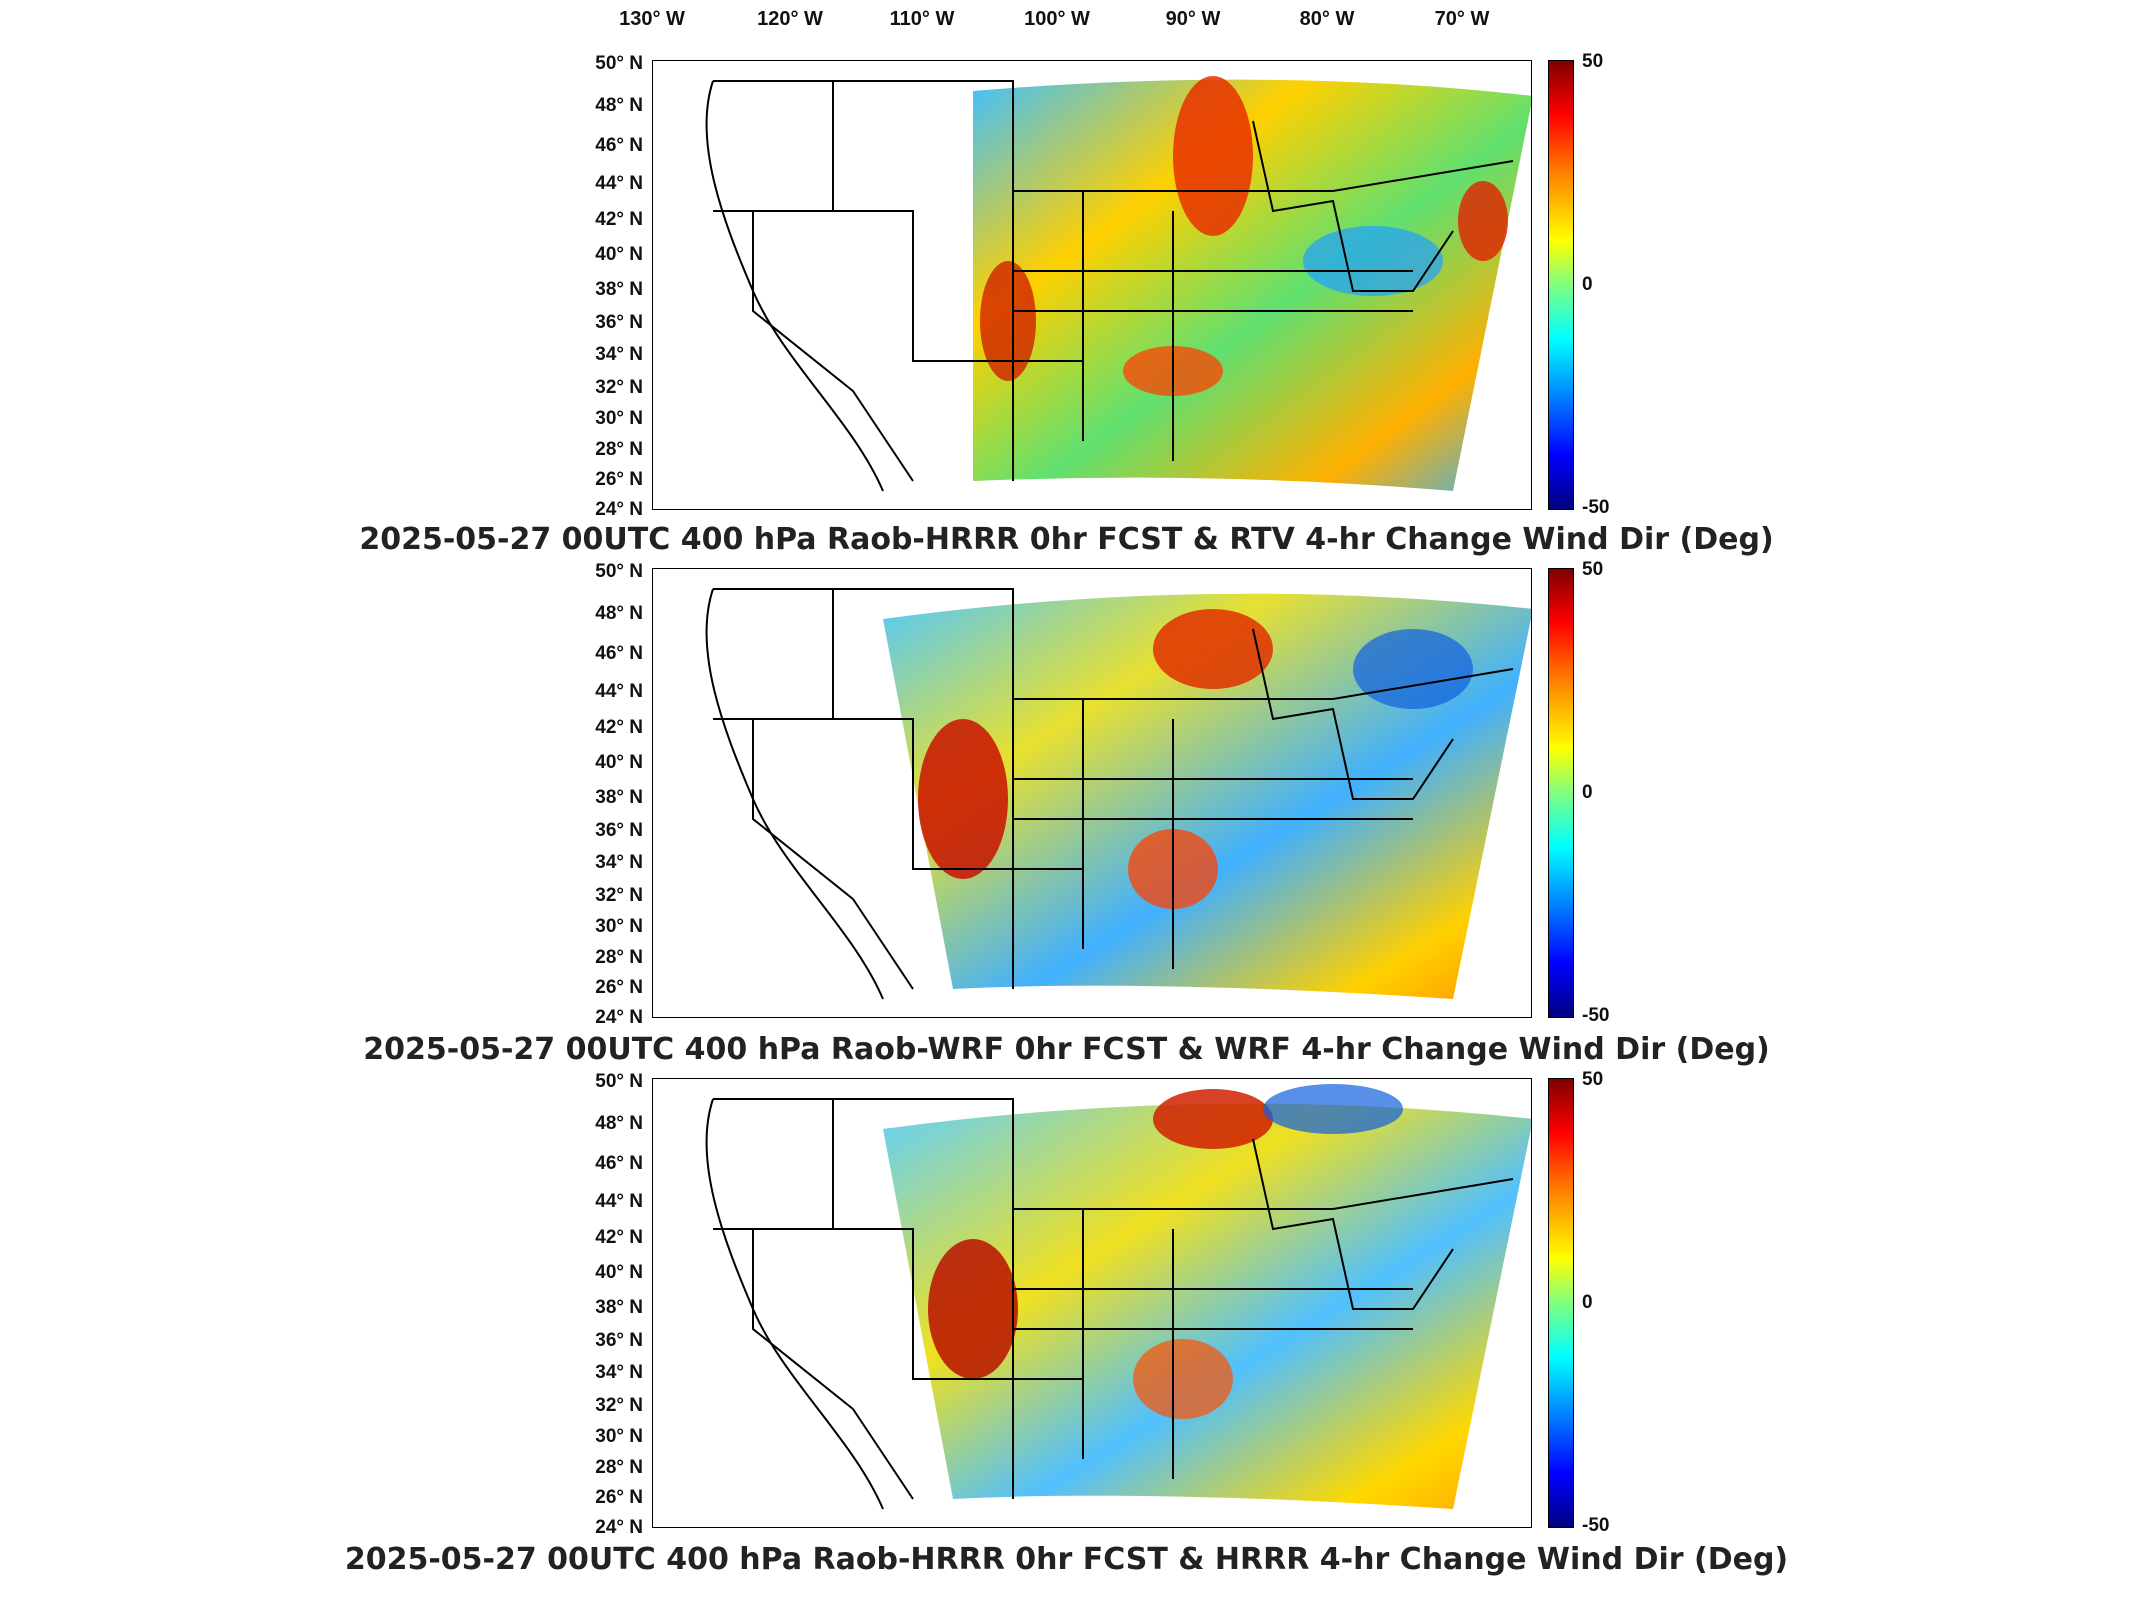  Describe the element at coordinates (1462, 19) in the screenshot. I see `lon-tick: 70° W` at that location.